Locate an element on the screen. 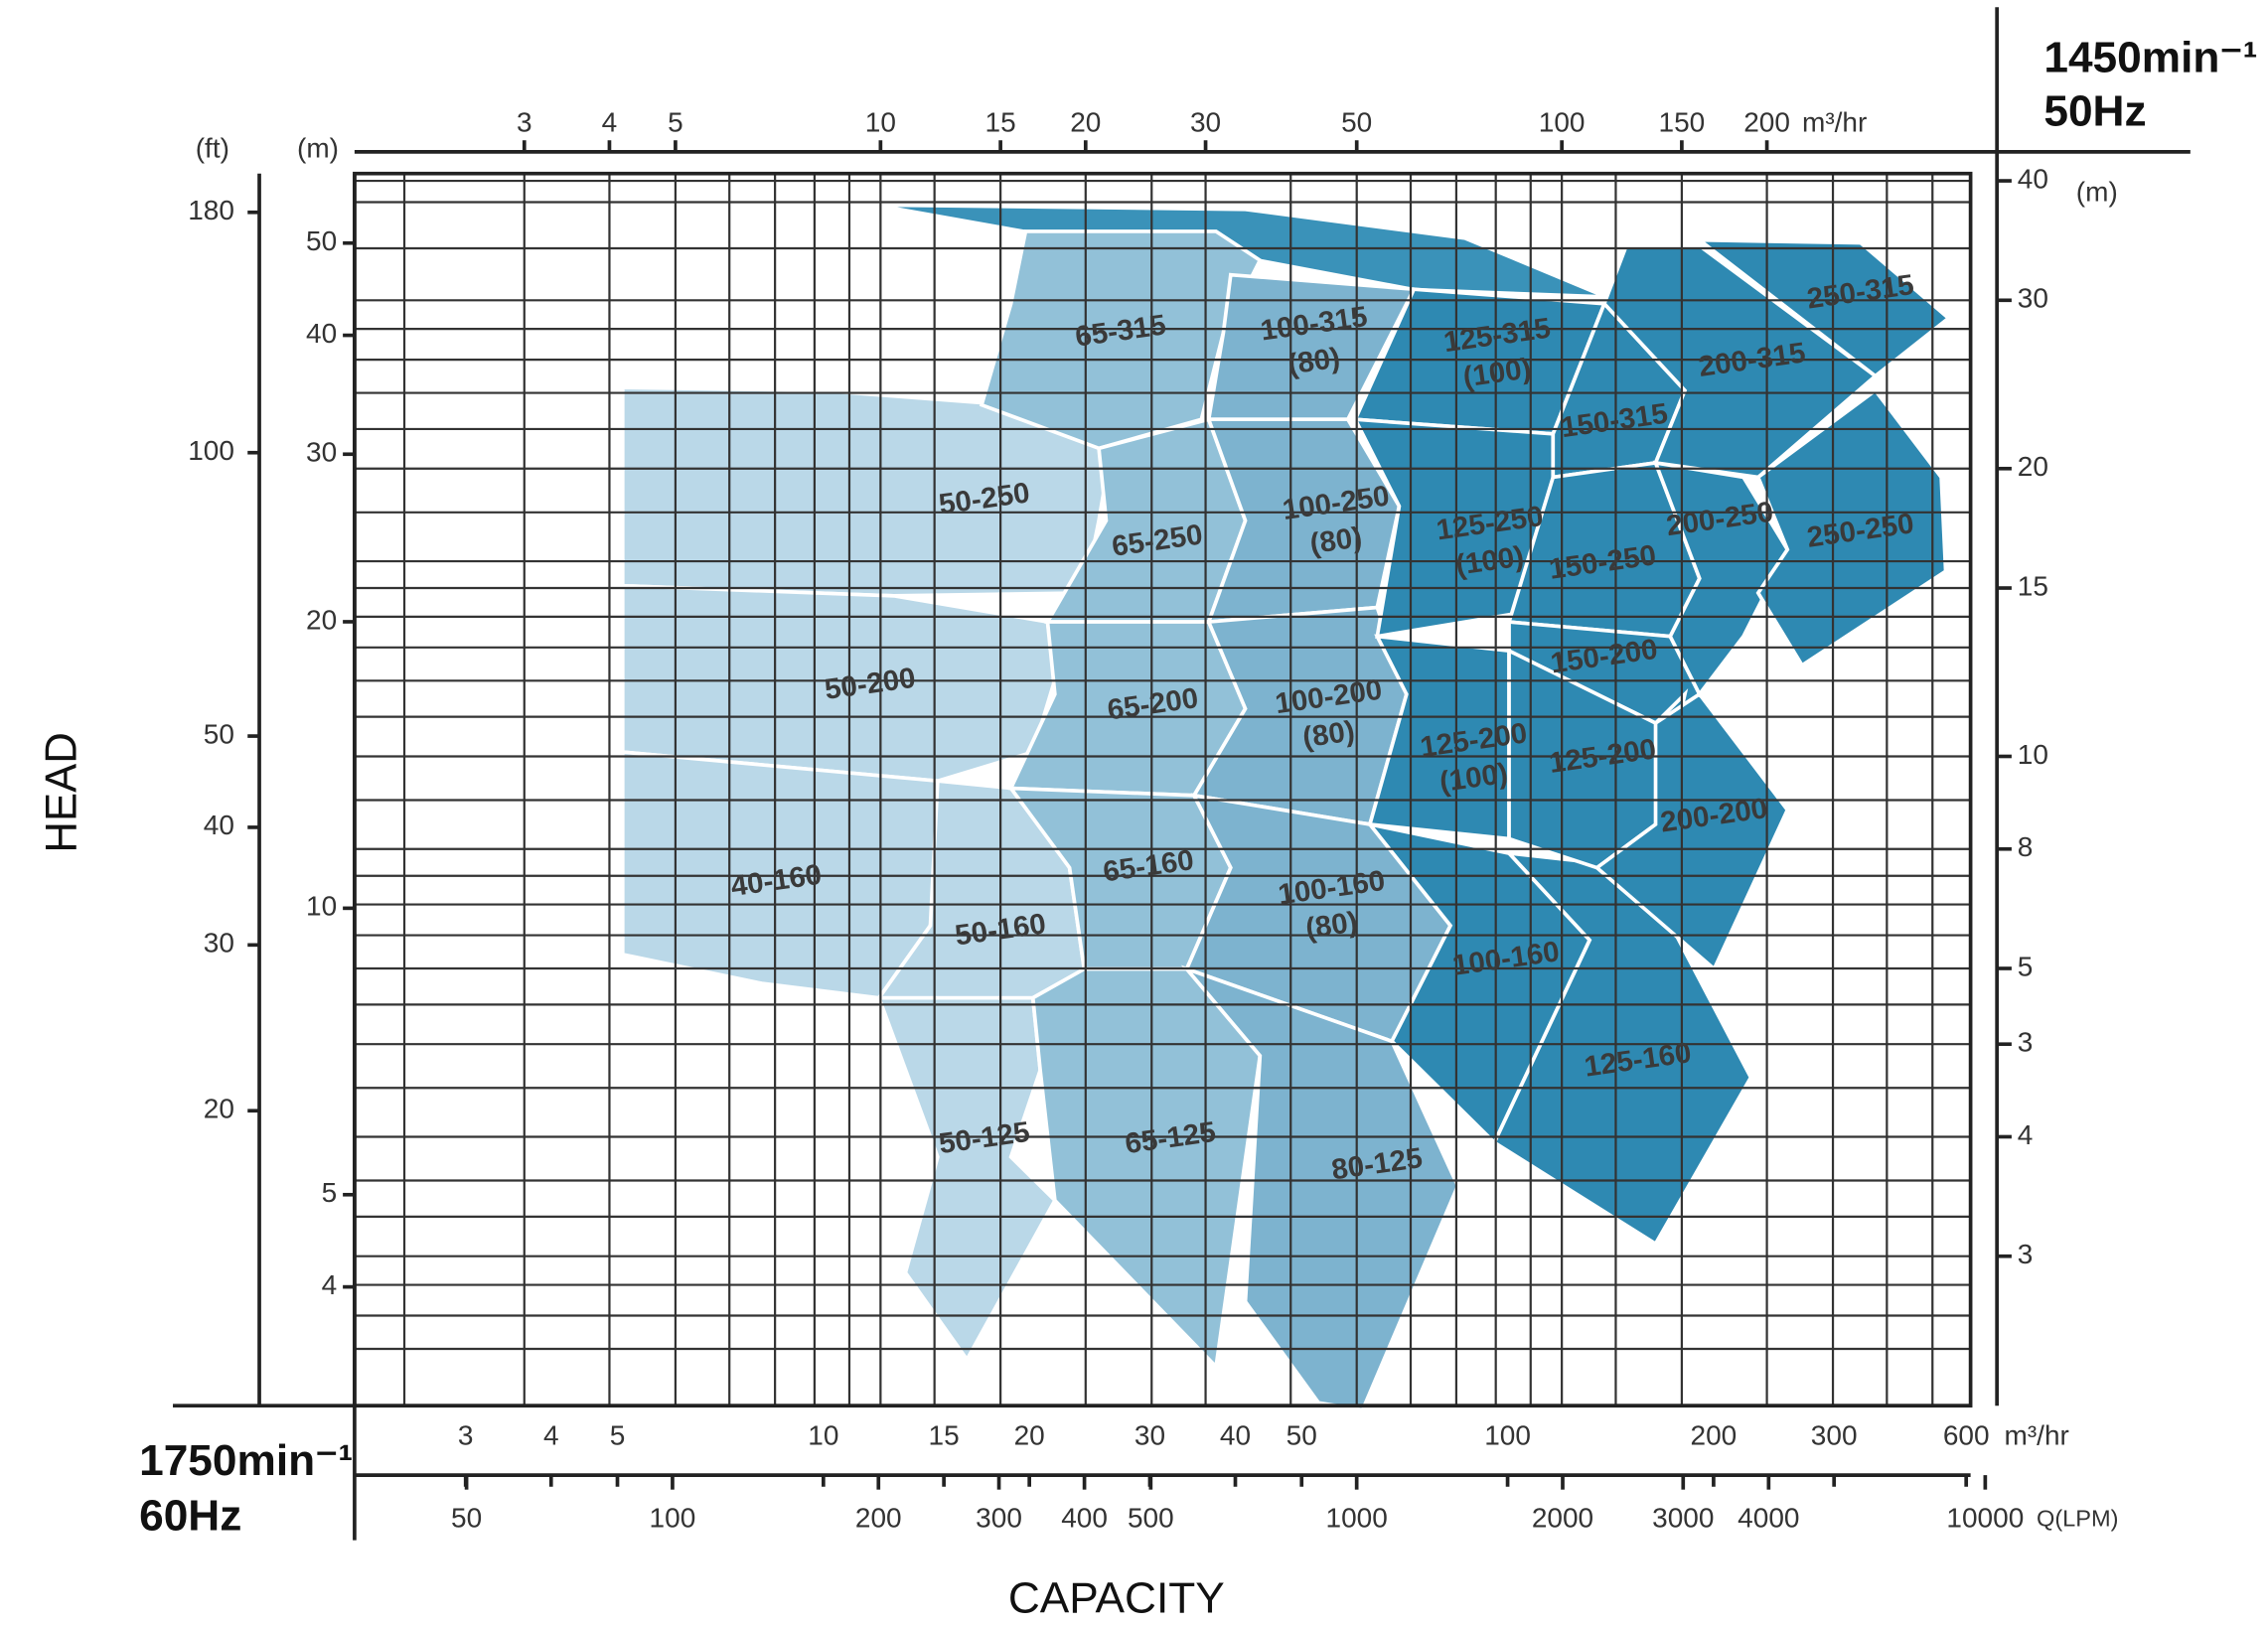 The image size is (2268, 1627). top-tick-label: 10 is located at coordinates (880, 122).